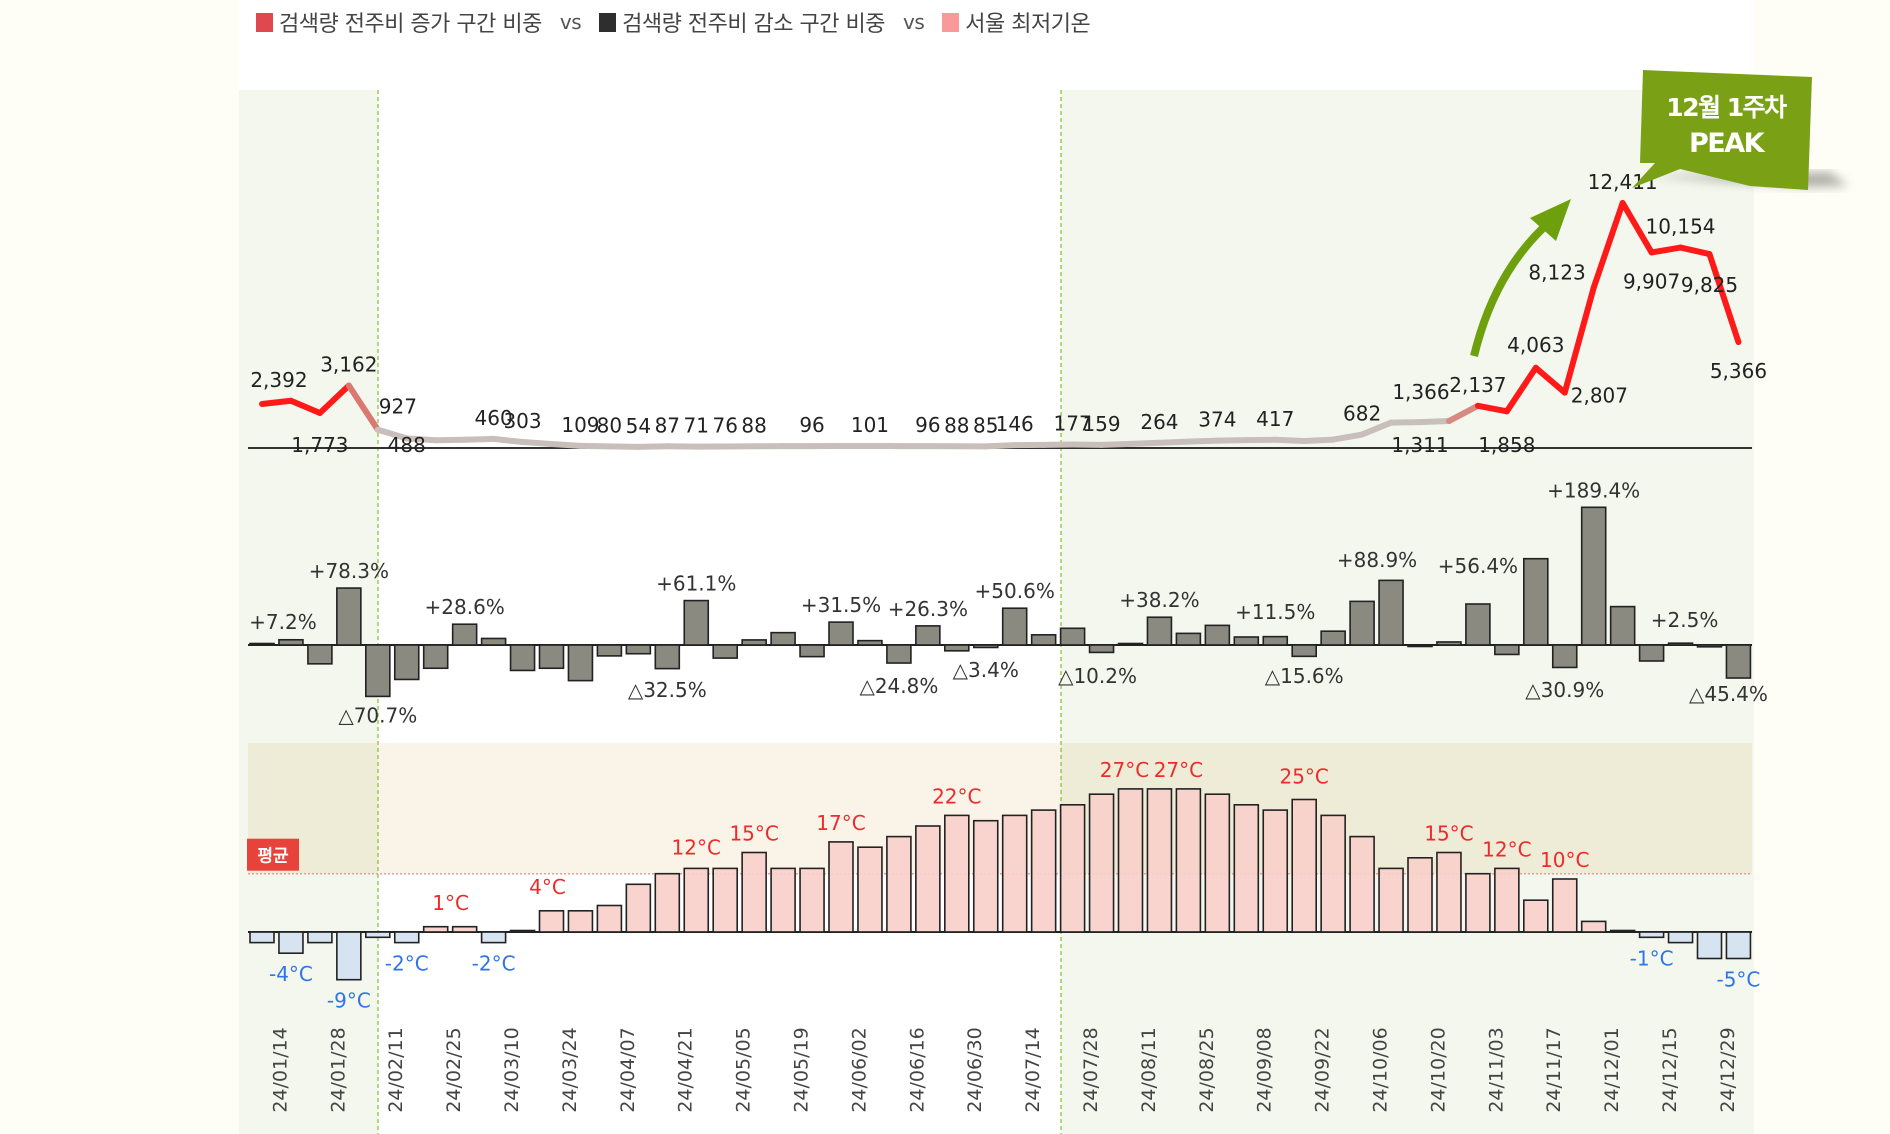 The height and width of the screenshot is (1134, 1890). I want to click on temperature-value-label: 27°C, so click(1124, 770).